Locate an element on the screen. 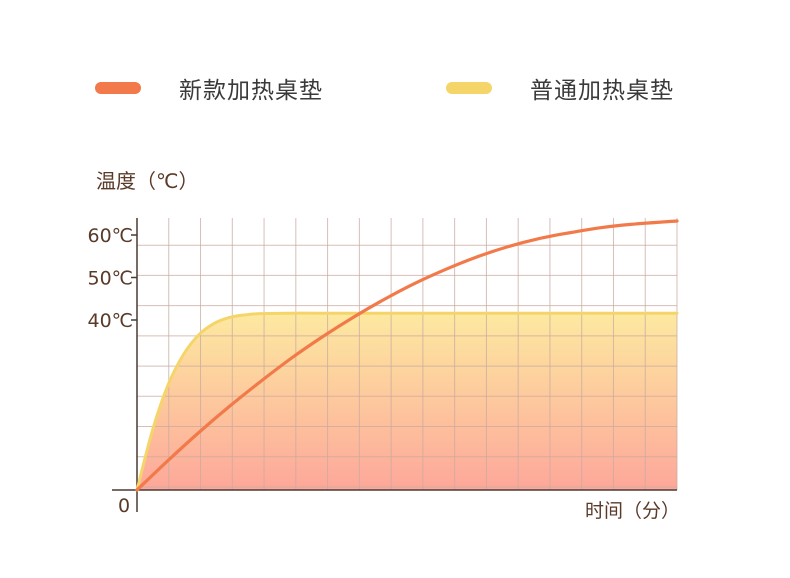 The width and height of the screenshot is (790, 578). legend-swatch-normal is located at coordinates (469, 88).